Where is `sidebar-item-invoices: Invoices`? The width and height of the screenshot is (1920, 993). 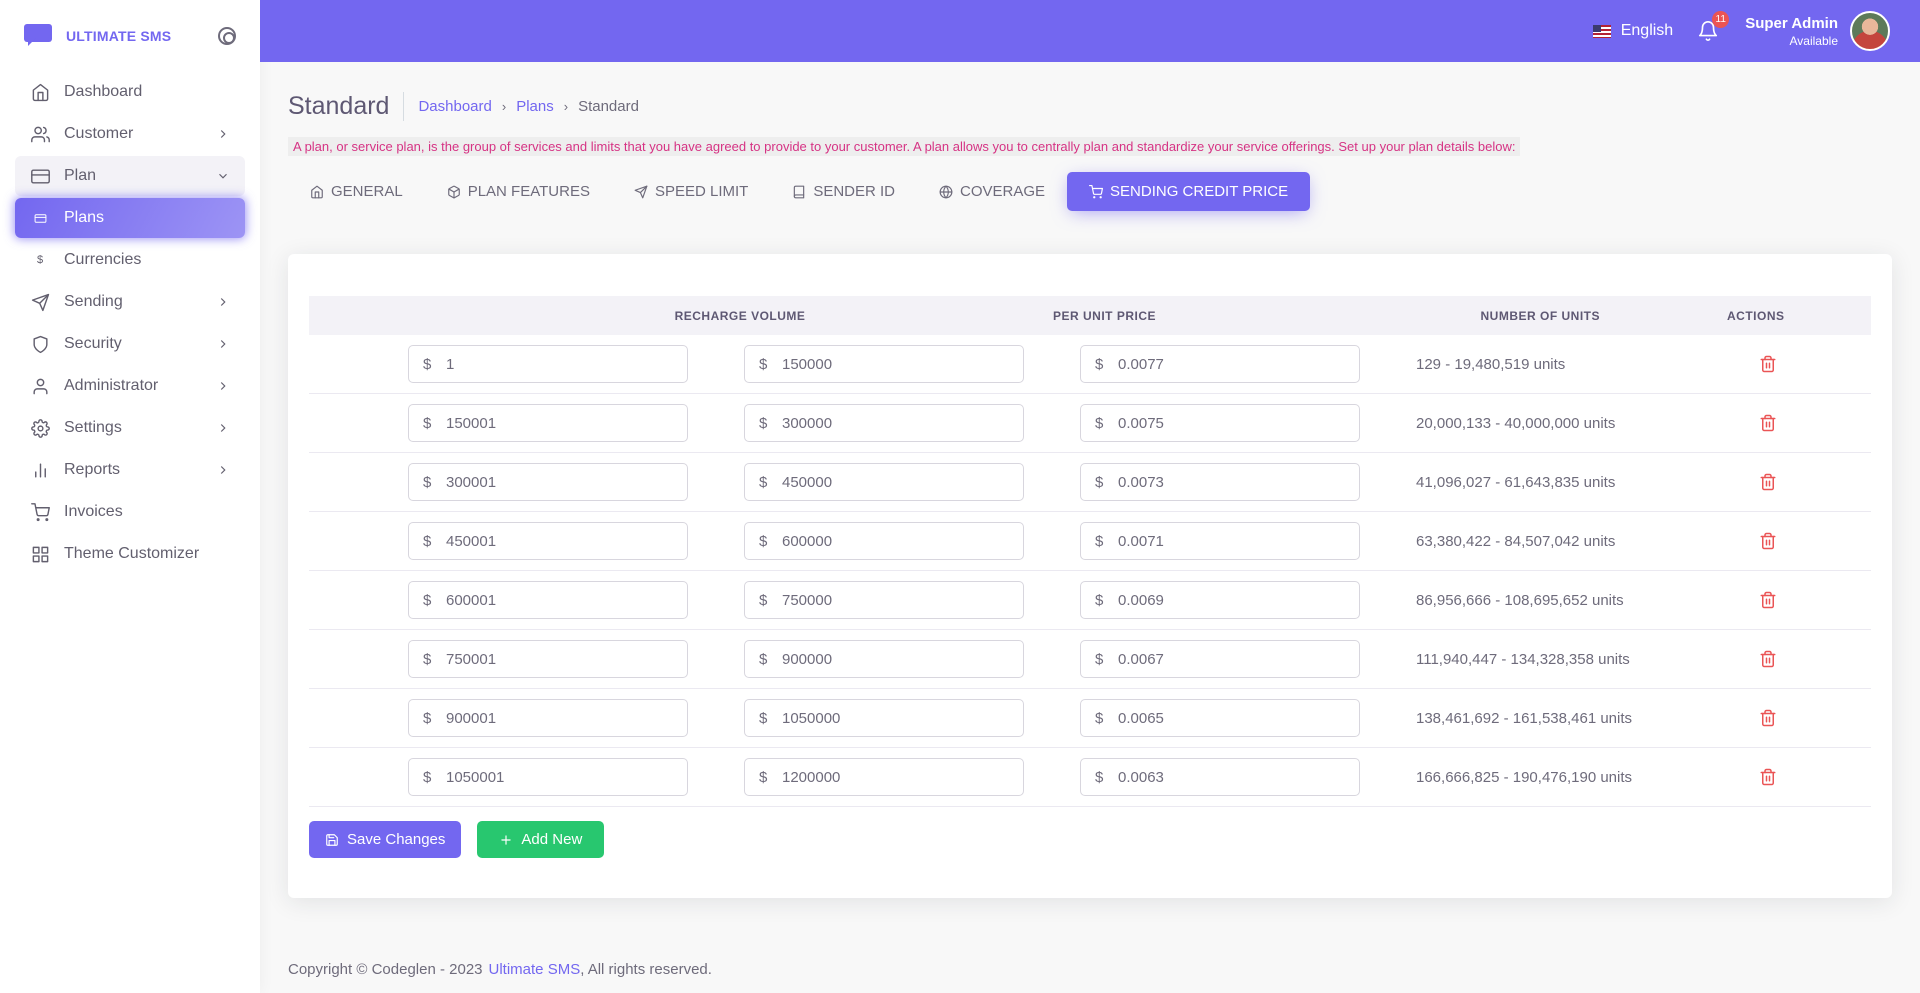
sidebar-item-invoices: Invoices is located at coordinates (130, 512).